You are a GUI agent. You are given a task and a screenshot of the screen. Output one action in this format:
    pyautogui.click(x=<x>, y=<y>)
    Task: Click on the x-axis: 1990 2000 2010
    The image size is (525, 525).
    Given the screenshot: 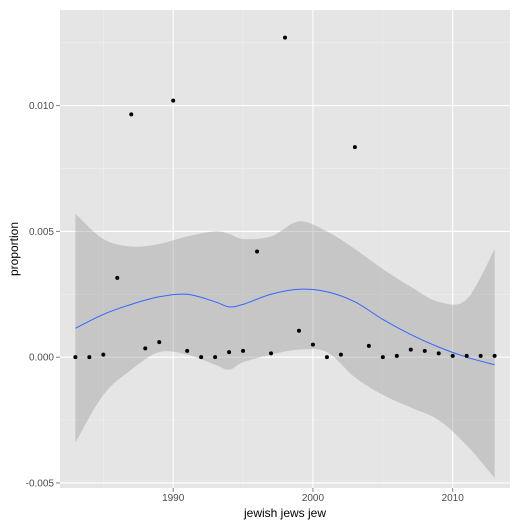 What is the action you would take?
    pyautogui.click(x=313, y=496)
    